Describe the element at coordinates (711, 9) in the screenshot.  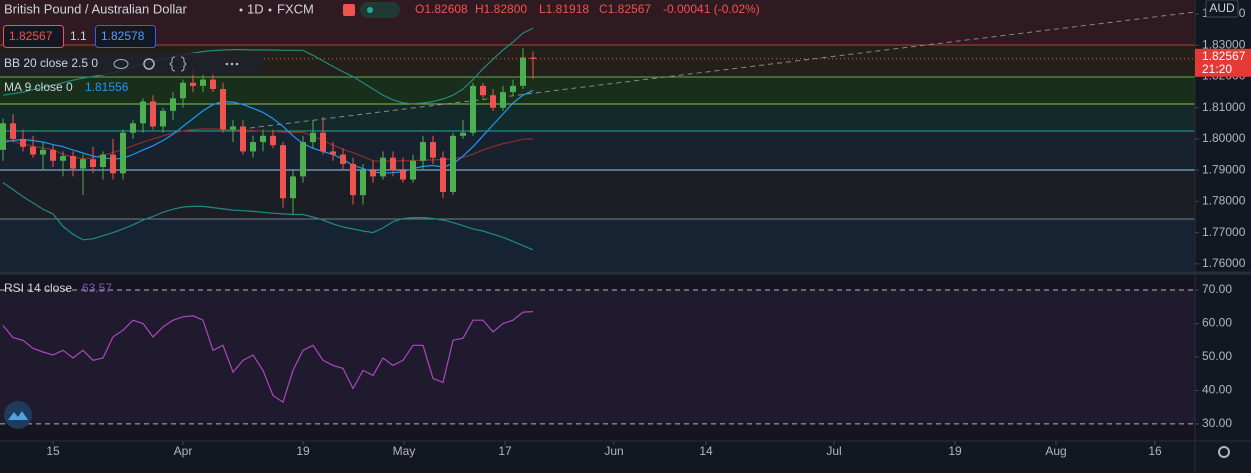
I see `ohlc-change: -0.00041 (-0.02%)` at that location.